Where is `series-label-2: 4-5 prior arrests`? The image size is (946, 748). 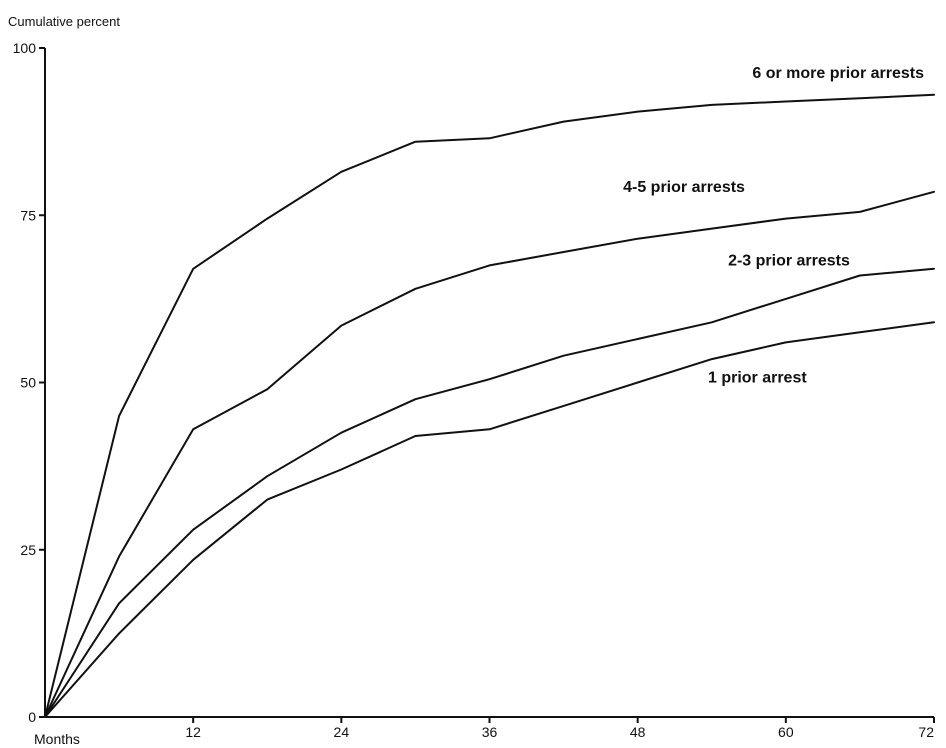
series-label-2: 4-5 prior arrests is located at coordinates (684, 187).